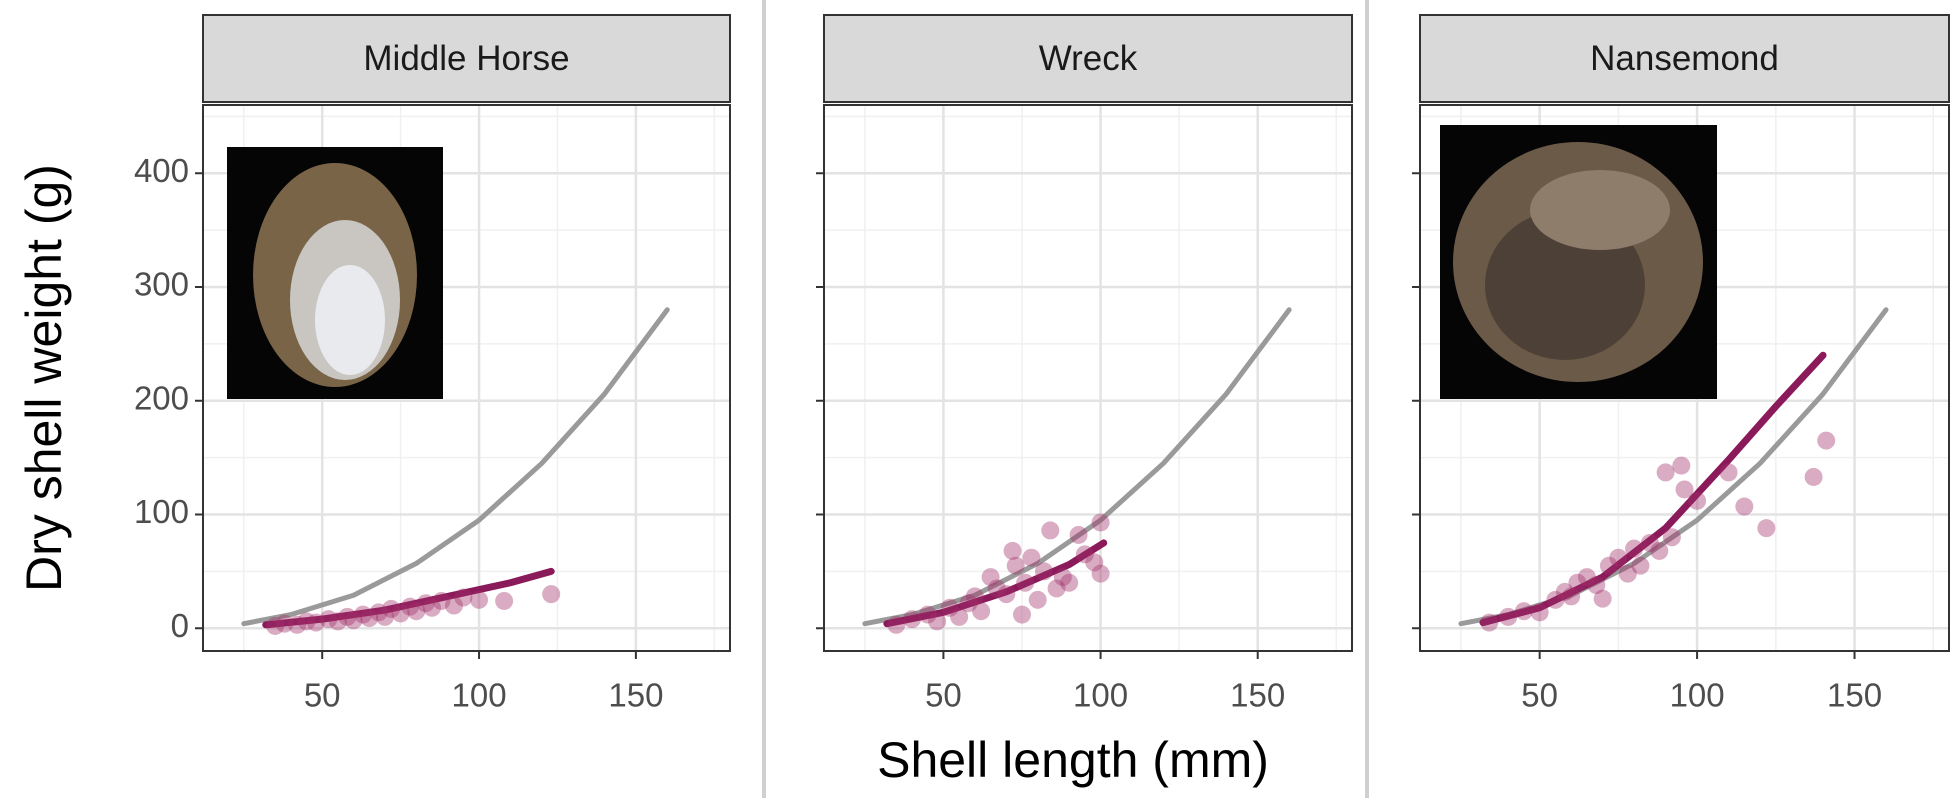 The image size is (1957, 798). I want to click on y-tick-label: 300, so click(161, 284).